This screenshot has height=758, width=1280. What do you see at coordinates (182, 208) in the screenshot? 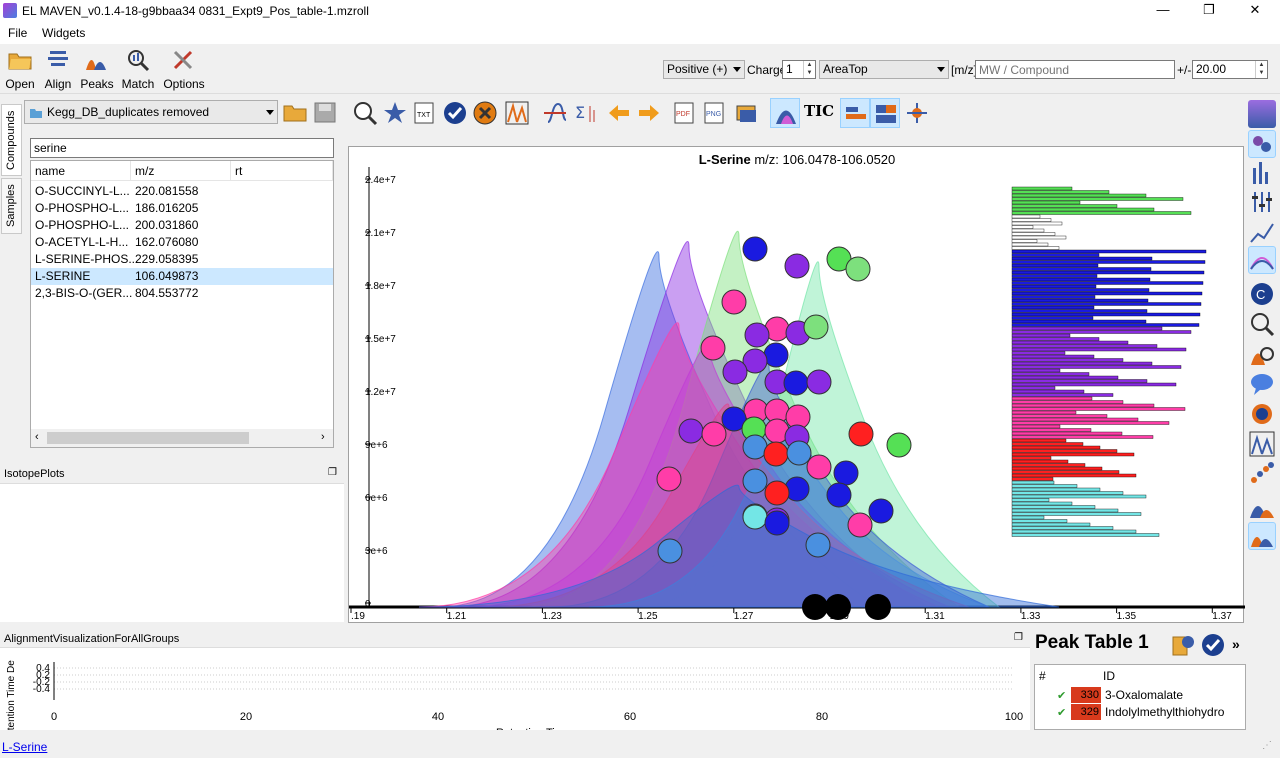
I see `list-item: O-PHOSPHO-L... 186.016205` at bounding box center [182, 208].